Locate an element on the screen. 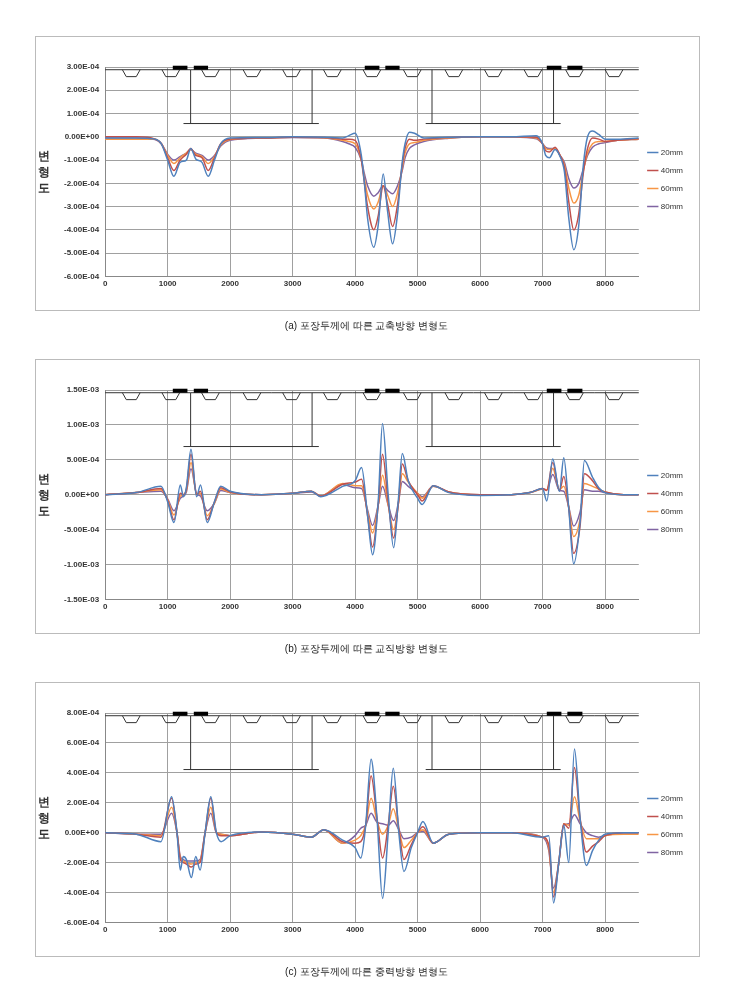 The image size is (742, 1001). y-tick-label: 5.00E-04 is located at coordinates (83, 459).